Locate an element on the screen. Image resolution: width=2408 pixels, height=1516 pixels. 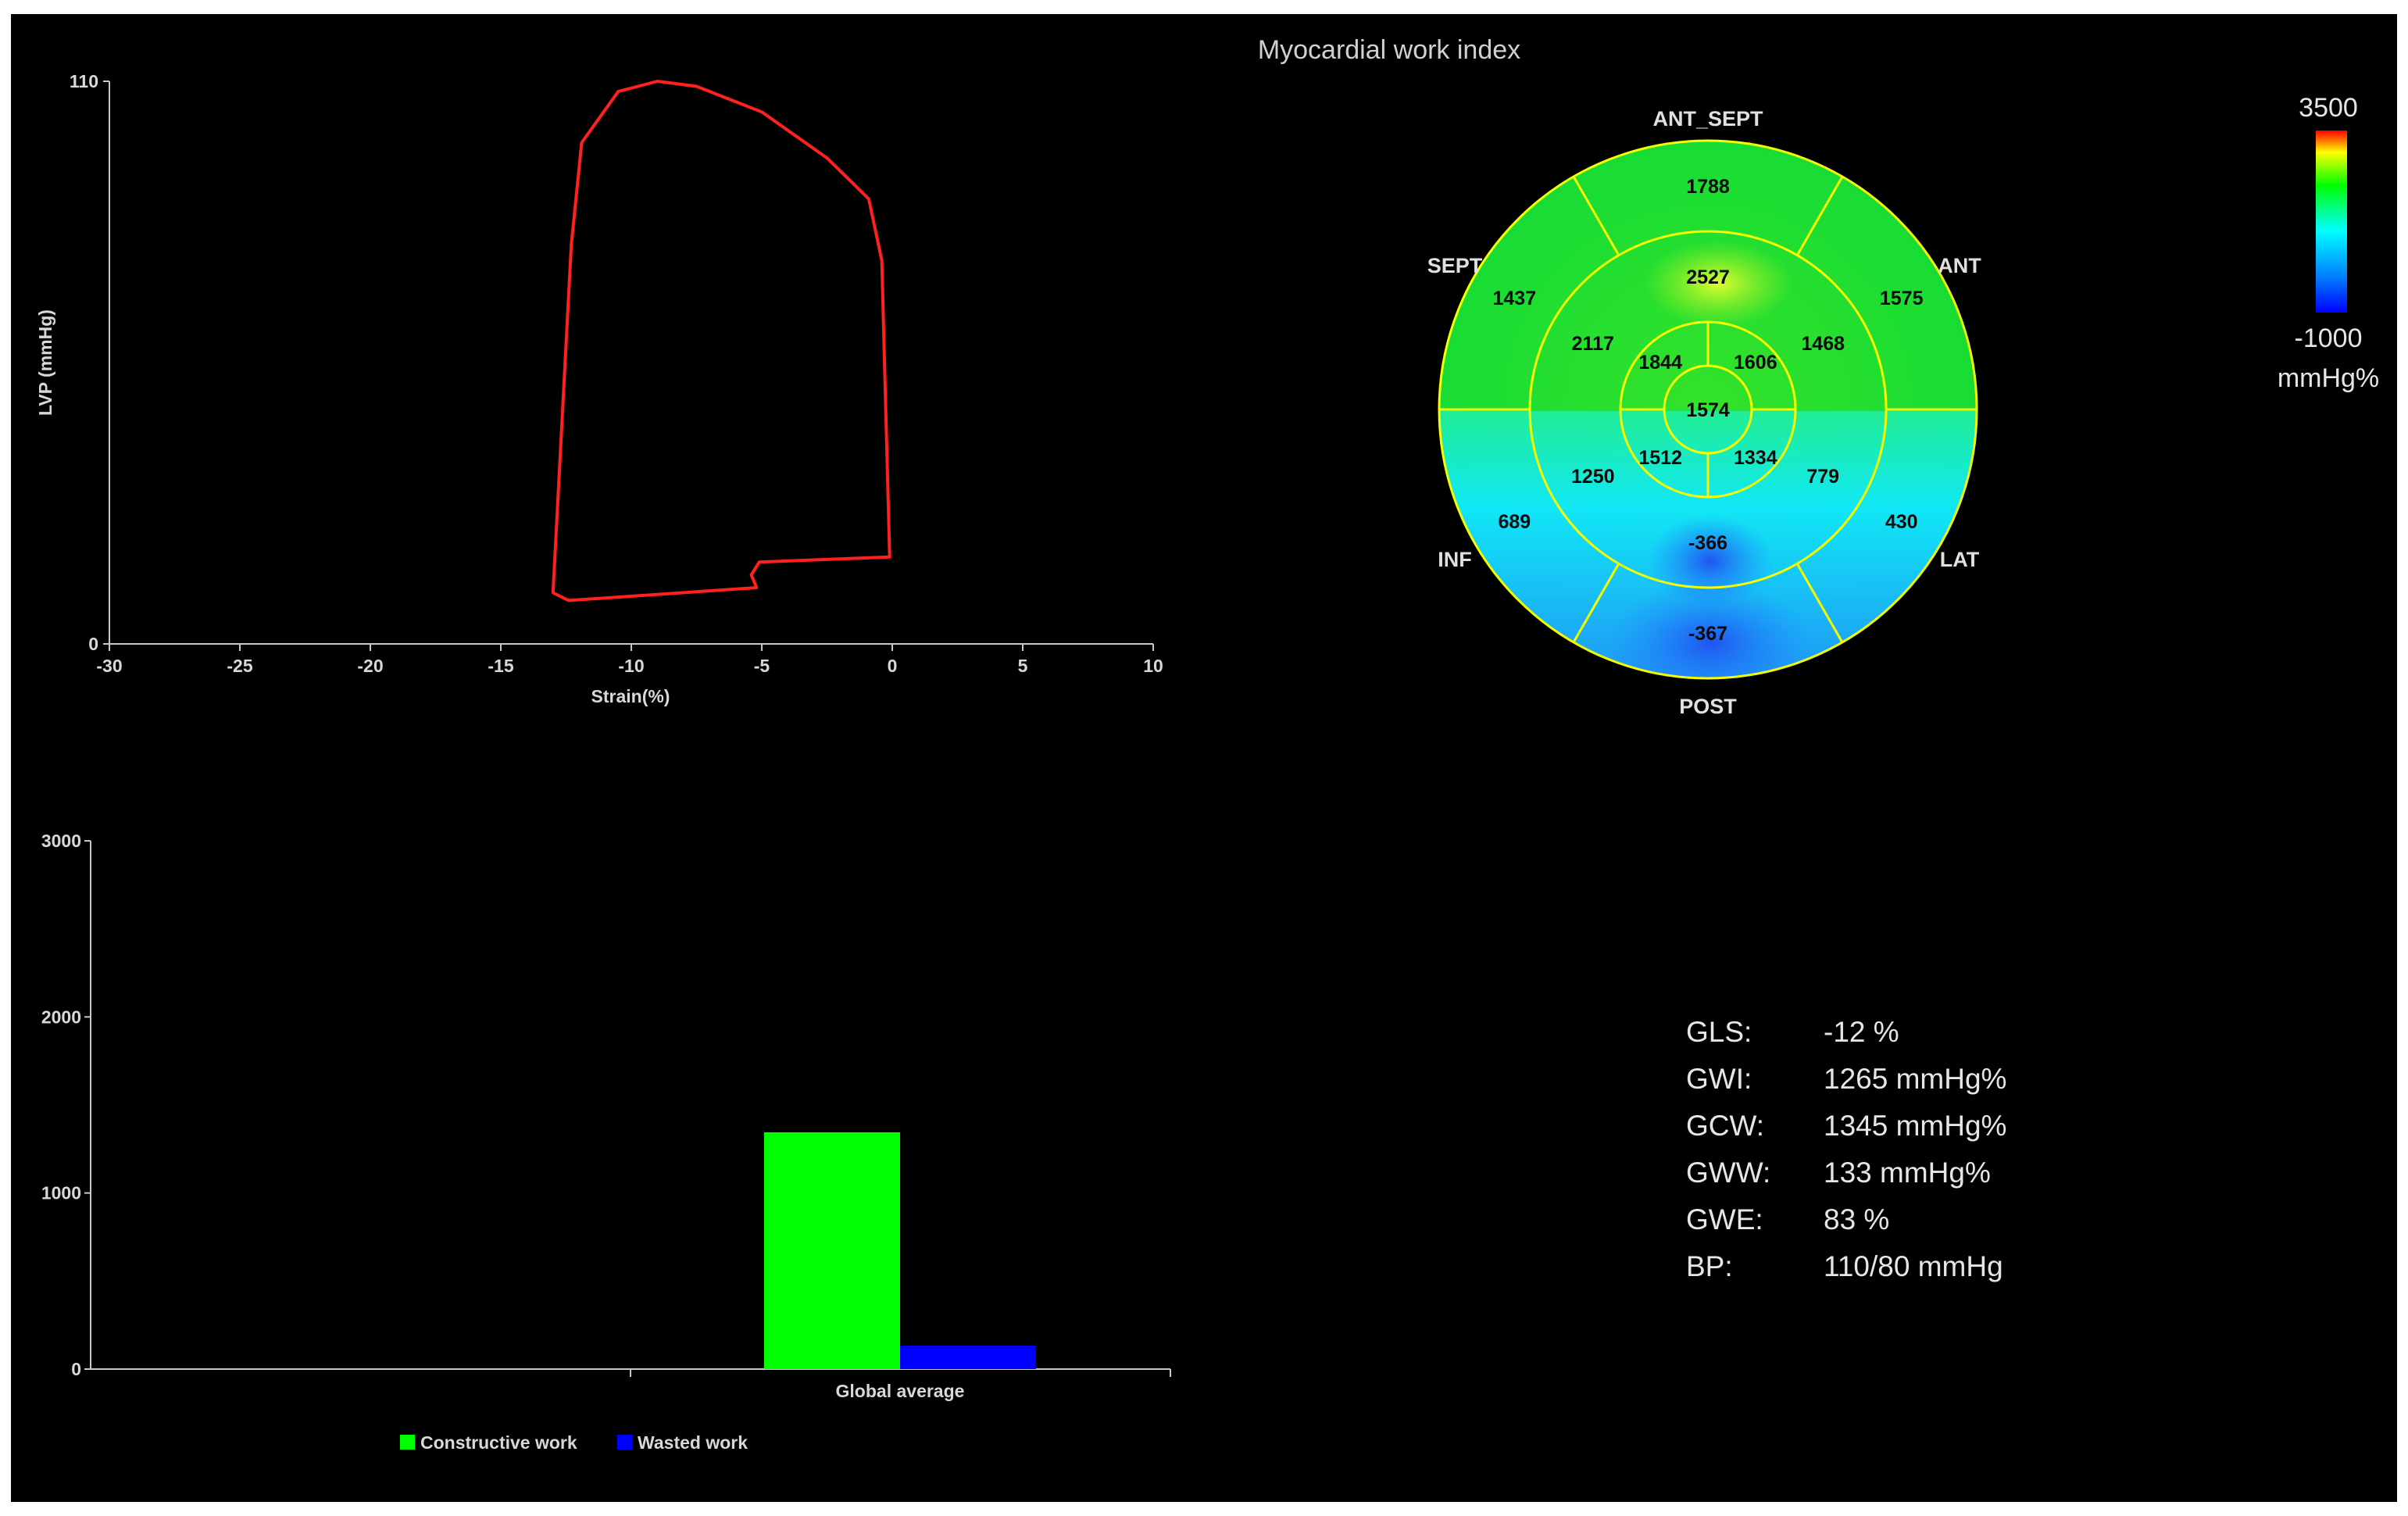
stat-key-gls: GLS: is located at coordinates (1719, 1032).